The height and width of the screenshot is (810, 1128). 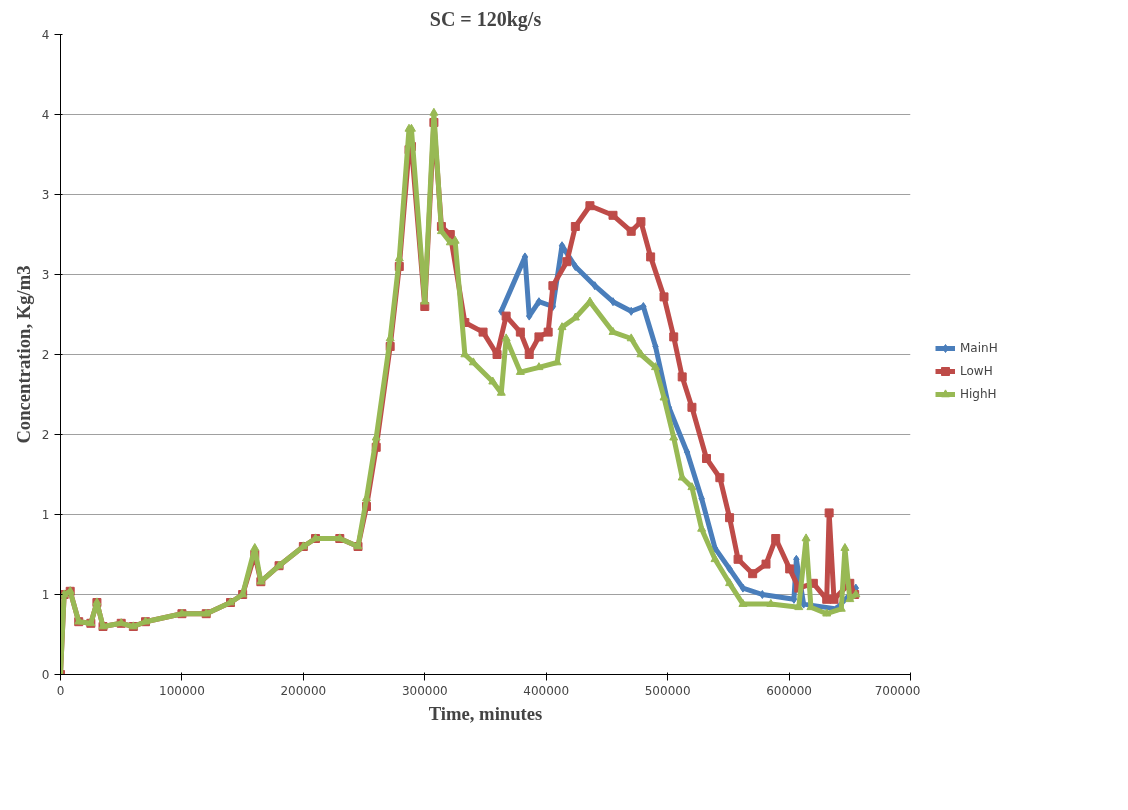 I want to click on x-tick-label: 500000, so click(x=667, y=690).